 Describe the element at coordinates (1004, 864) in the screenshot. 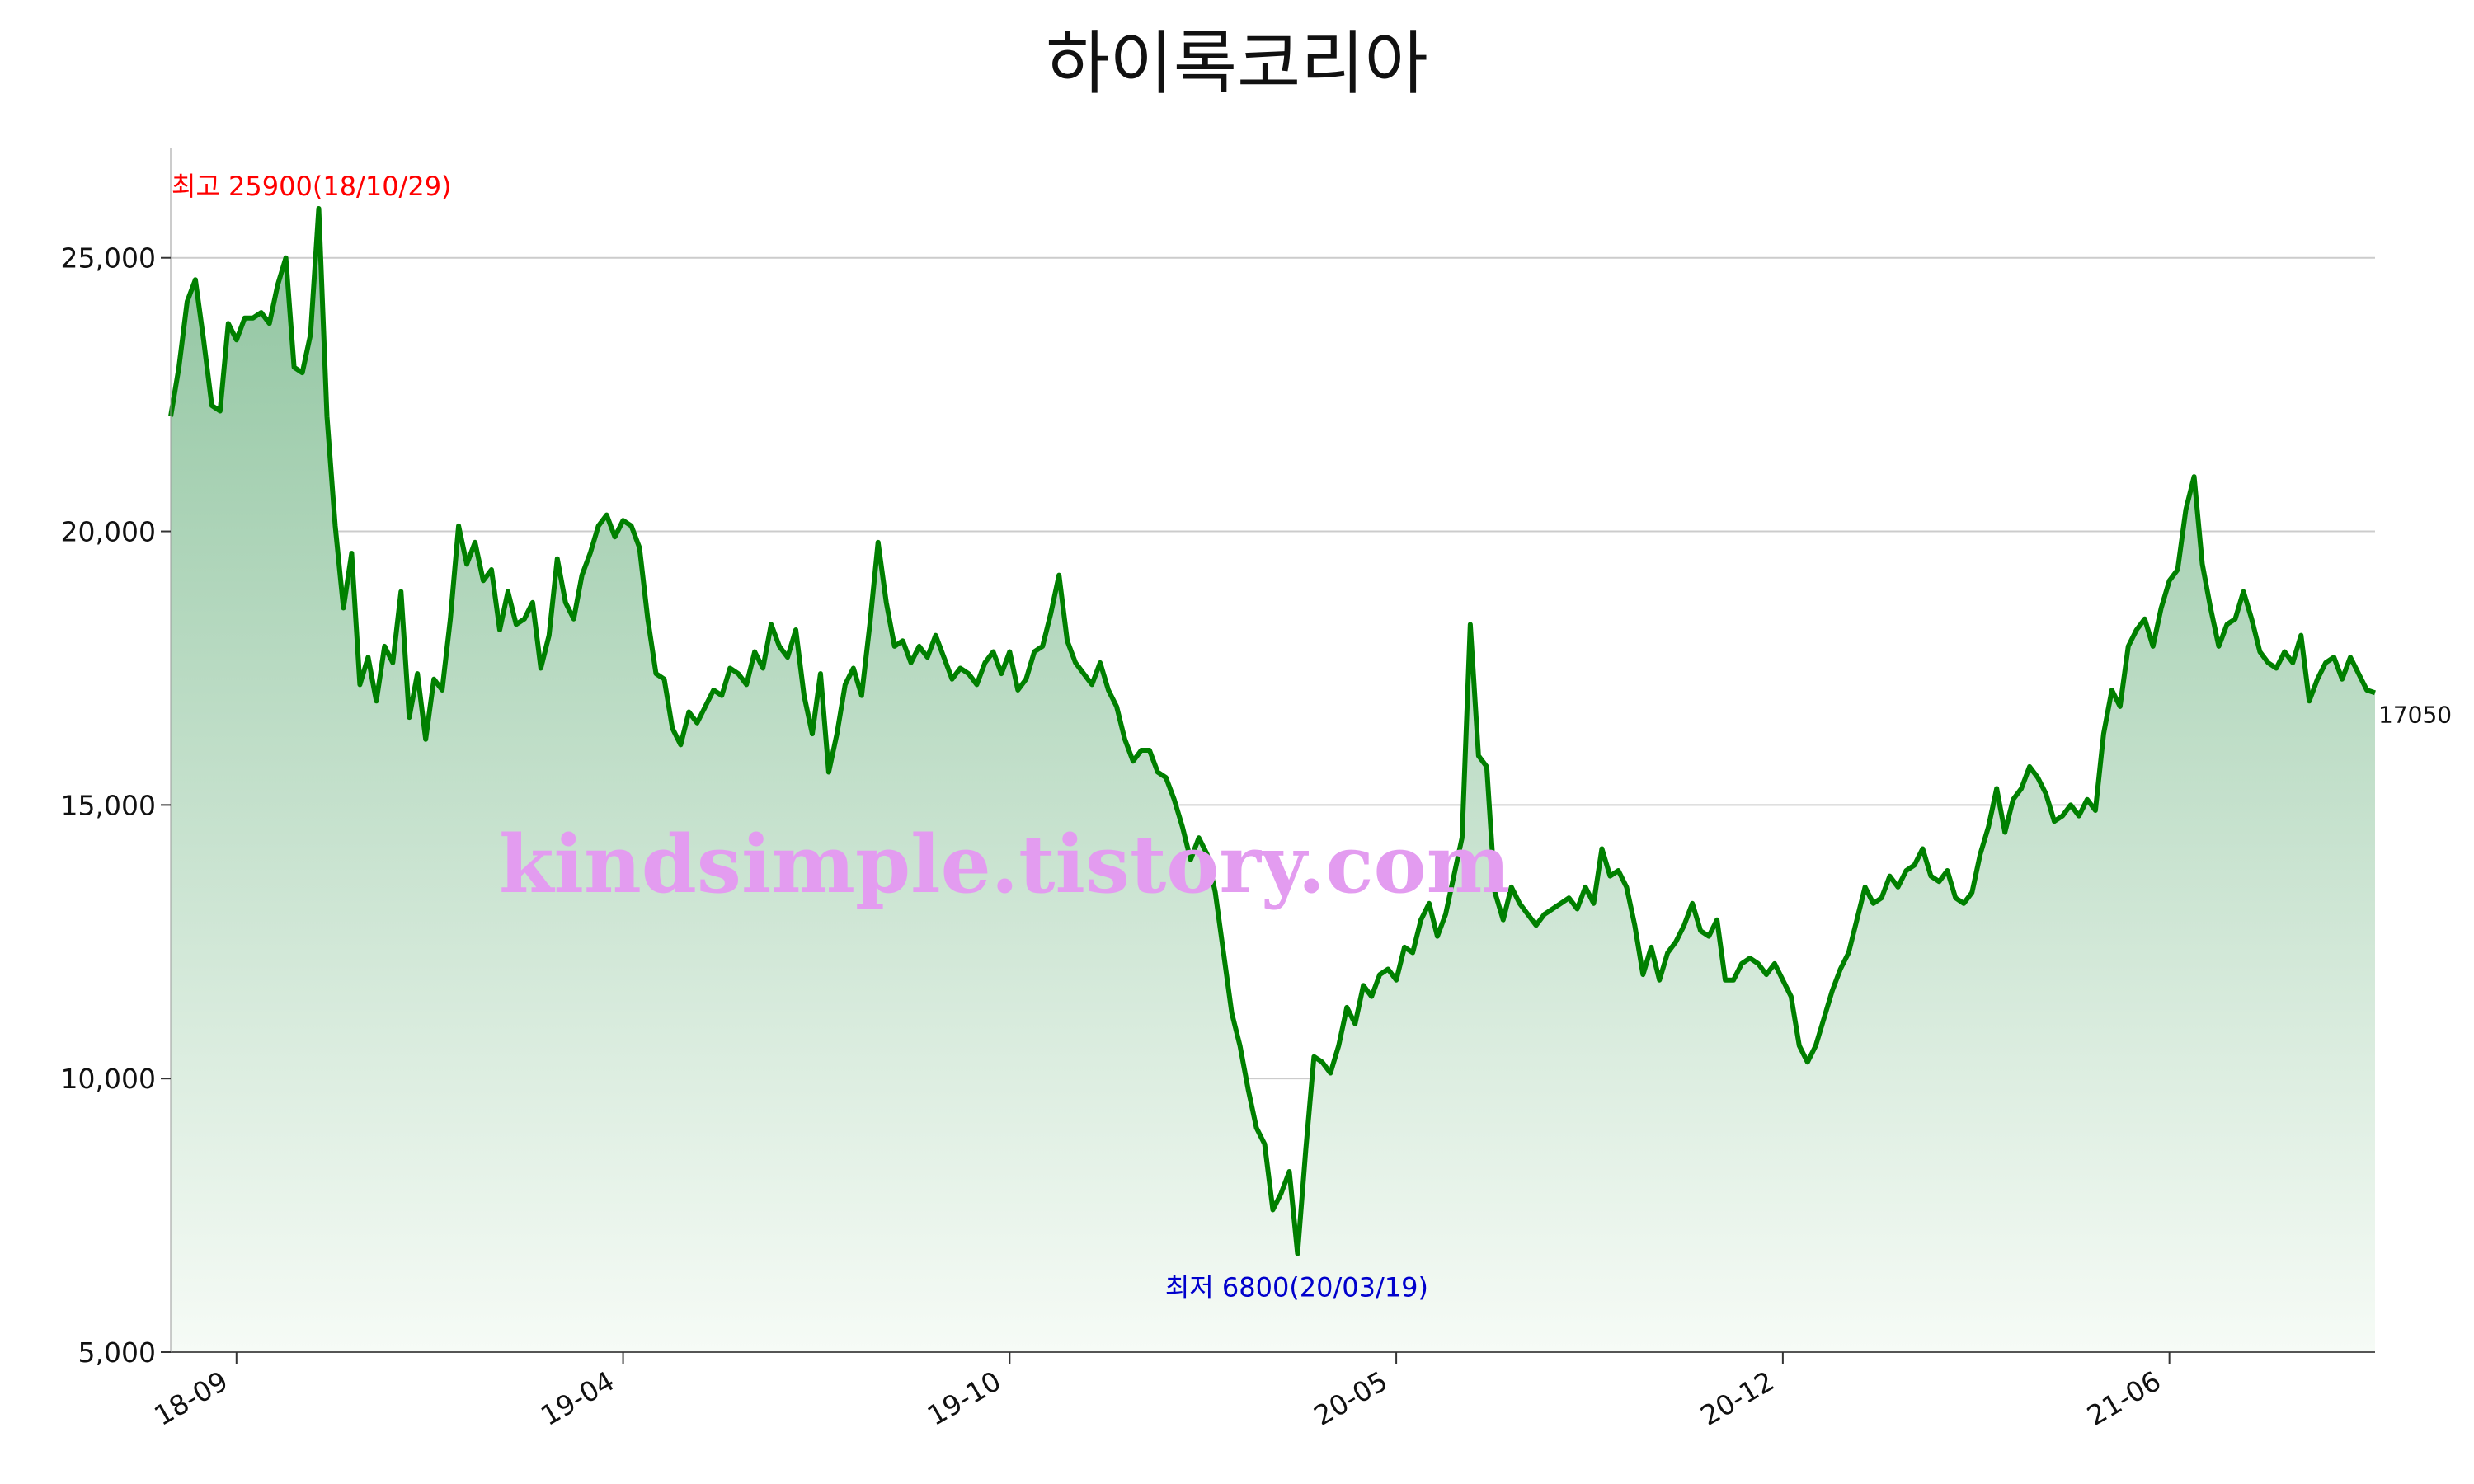

I see `watermark-text: kindsimple.tistory.com` at that location.